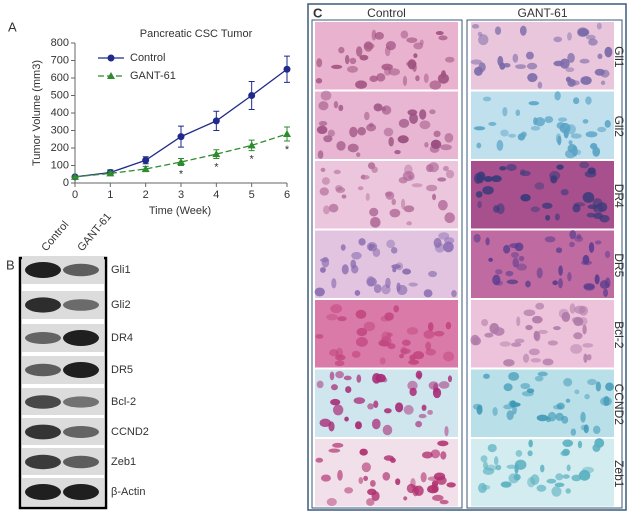  What do you see at coordinates (12, 26) in the screenshot?
I see `panel-label: A` at bounding box center [12, 26].